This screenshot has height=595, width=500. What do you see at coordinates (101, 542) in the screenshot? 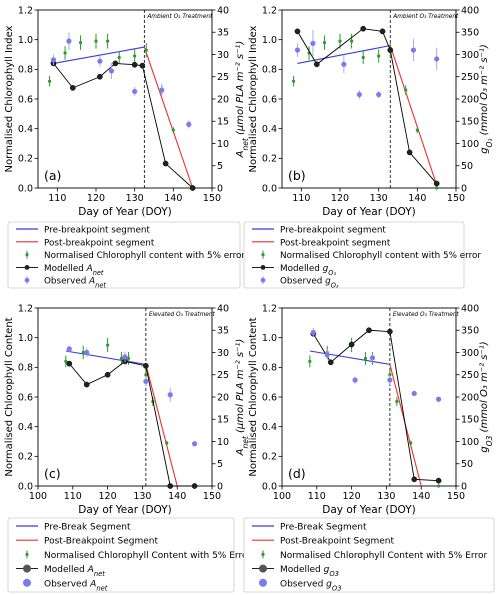
I see `legend-label: Post-Breakpoint Segment` at bounding box center [101, 542].